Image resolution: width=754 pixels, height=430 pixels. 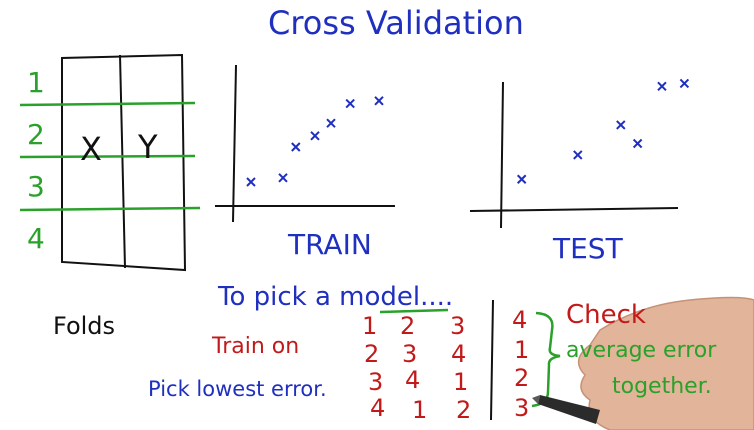 I want to click on hand-with-marker, so click(x=643, y=363).